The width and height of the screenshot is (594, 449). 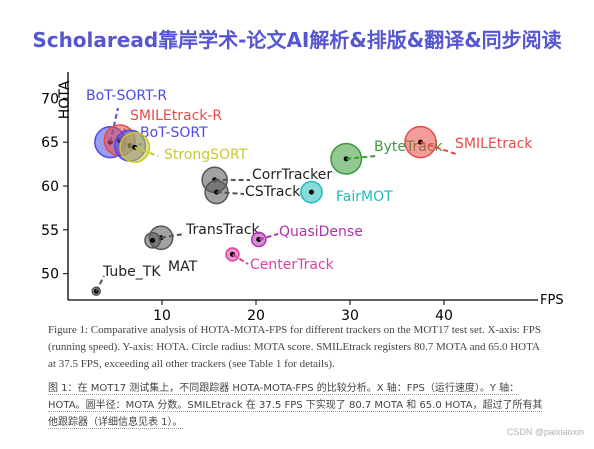 I want to click on leader-bytetrack, so click(x=361, y=157).